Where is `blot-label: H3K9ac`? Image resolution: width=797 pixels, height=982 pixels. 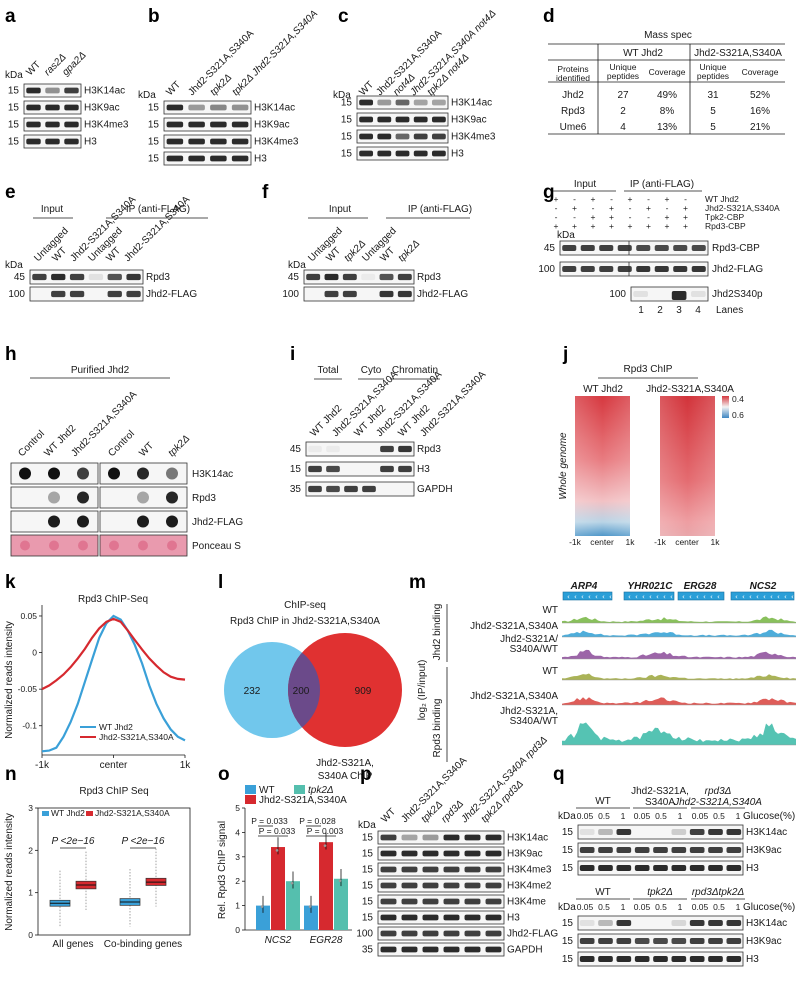 blot-label: H3K9ac is located at coordinates (764, 941).